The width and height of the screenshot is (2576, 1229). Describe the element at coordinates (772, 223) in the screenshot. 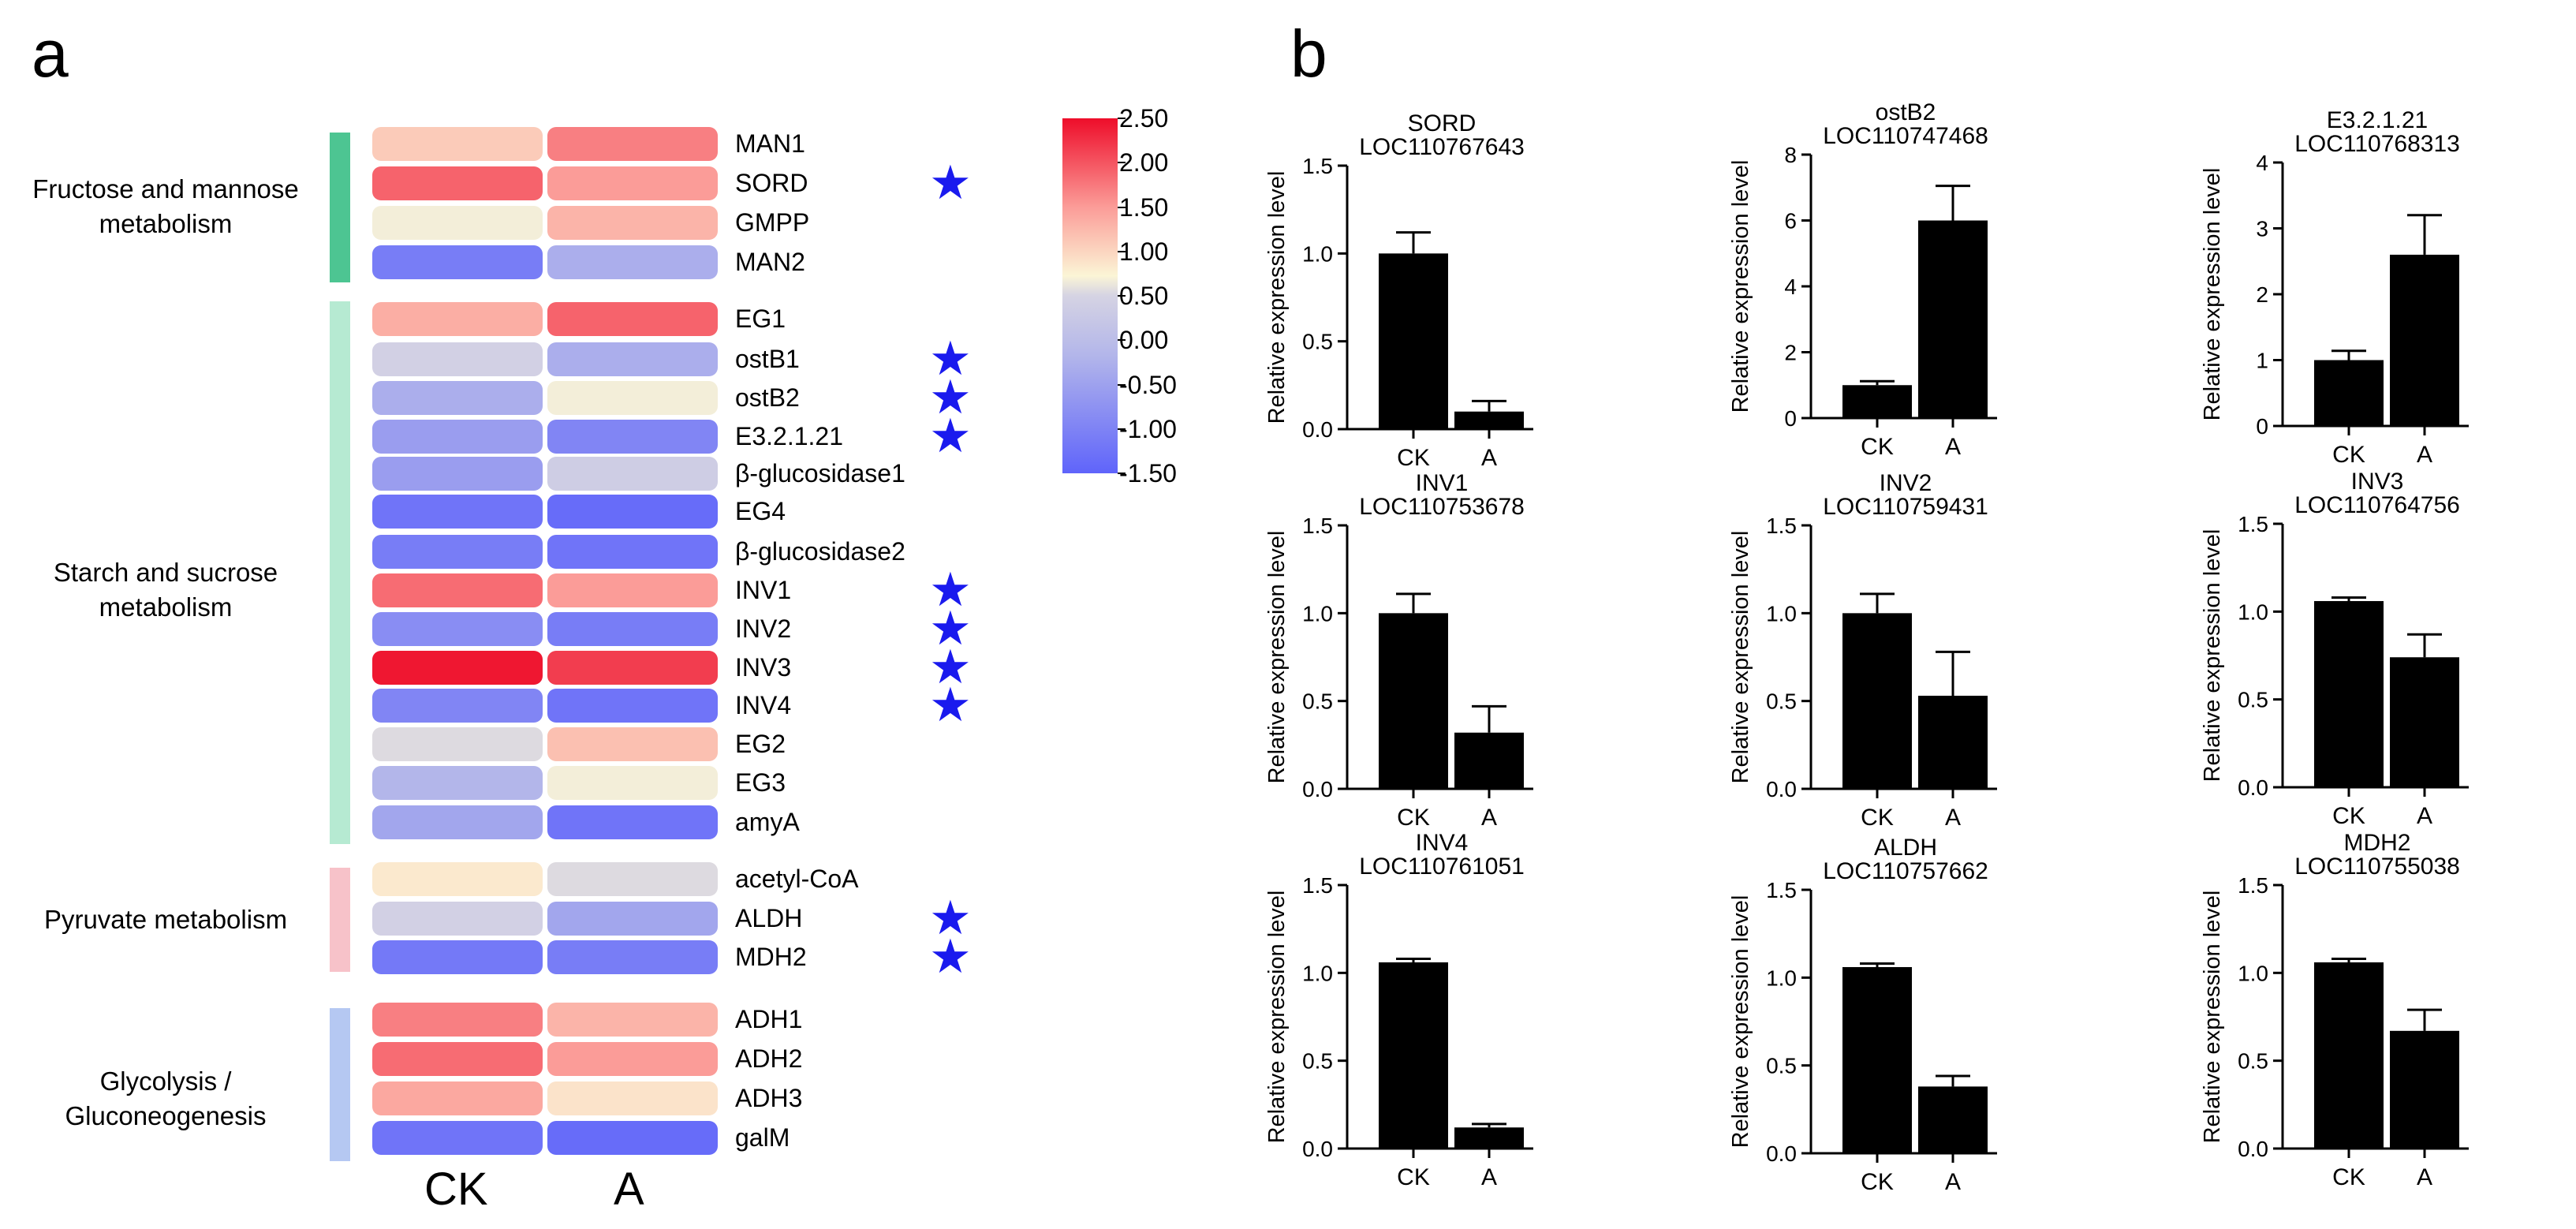

I see `gene-label: GMPP` at that location.